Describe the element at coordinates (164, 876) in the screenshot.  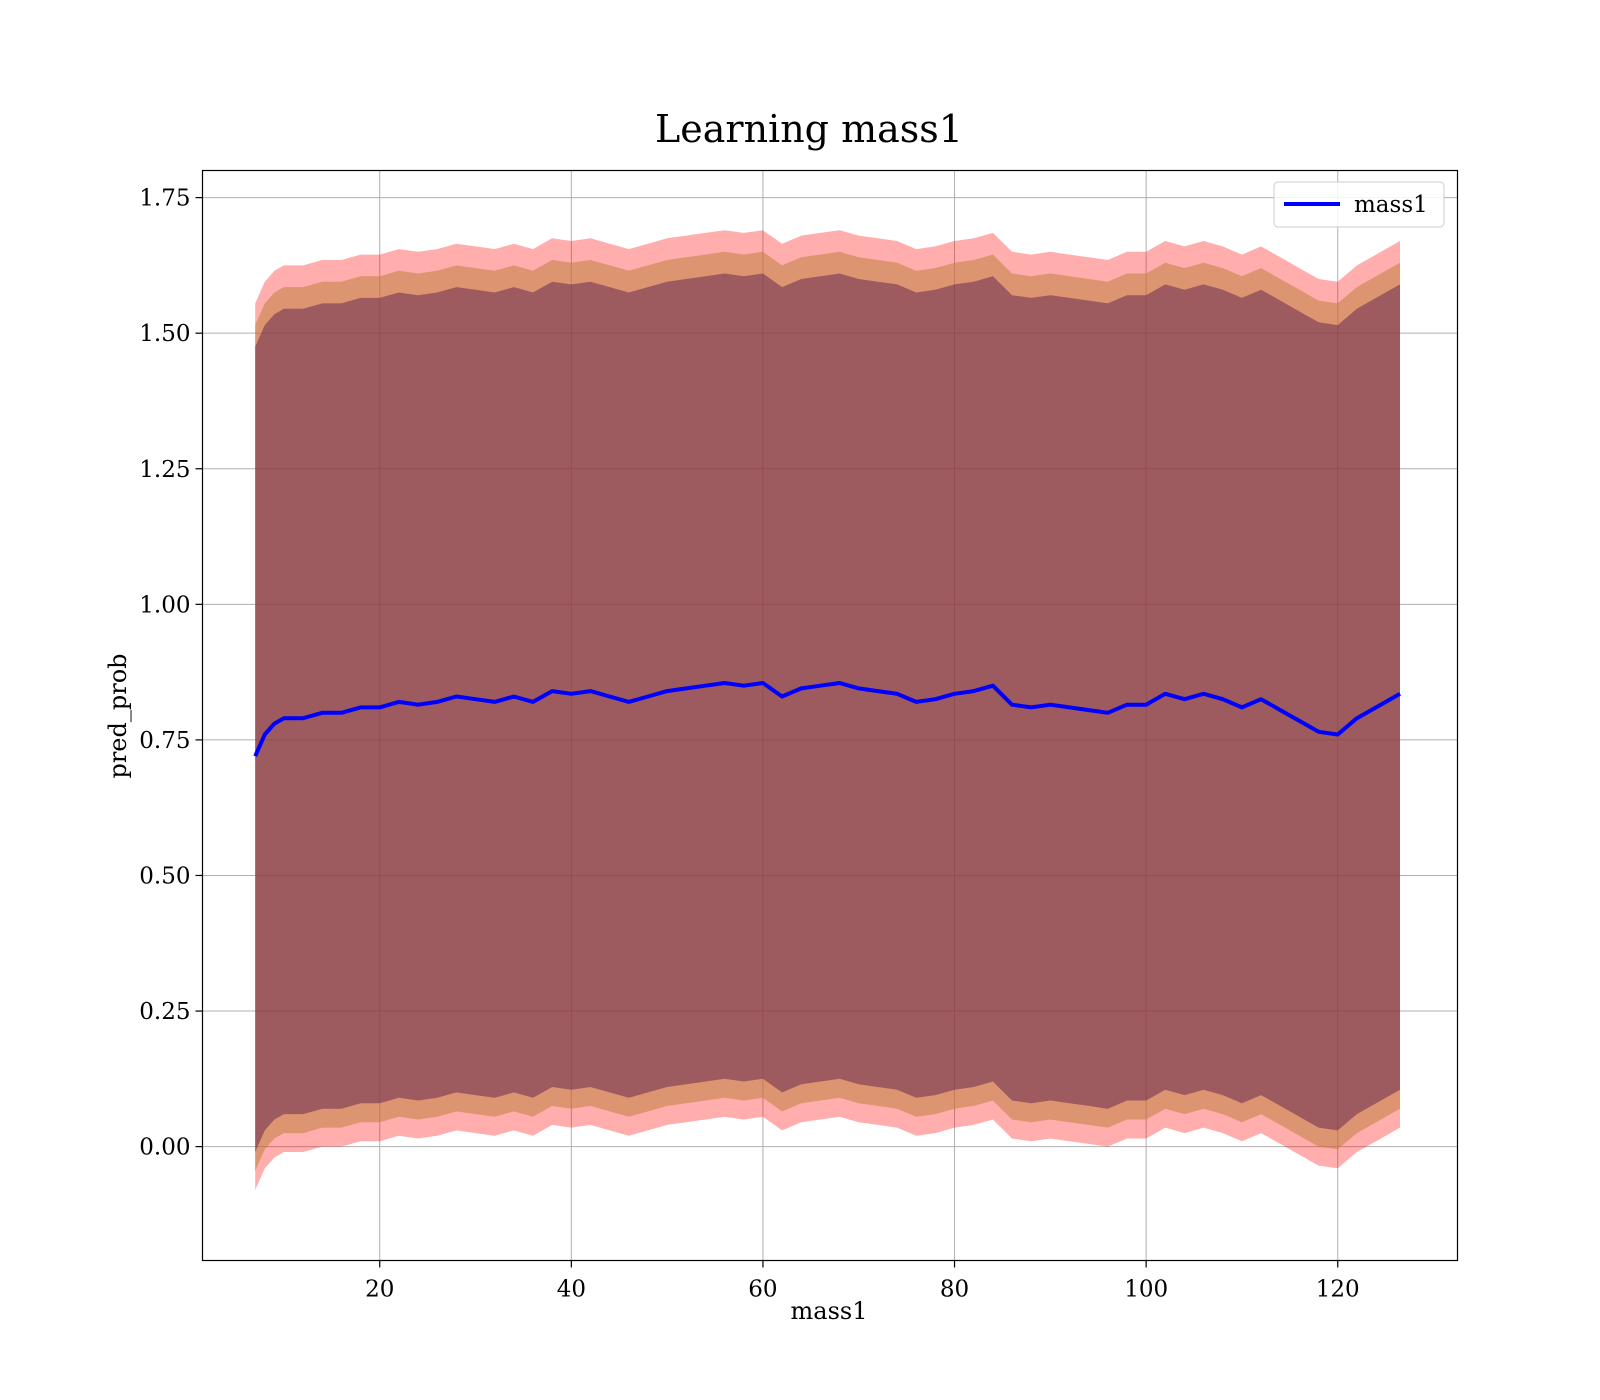
I see `y-tick-label: 0.50` at that location.